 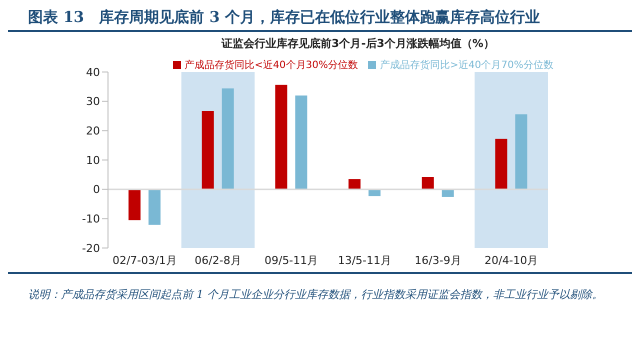 What do you see at coordinates (320, 288) in the screenshot?
I see `text: 说明：产成品存货采用区间起点前 1 个月工业企业分行业库存数据，行业指数采用证监会指数，非工业行业予以剔除。` at bounding box center [320, 288].